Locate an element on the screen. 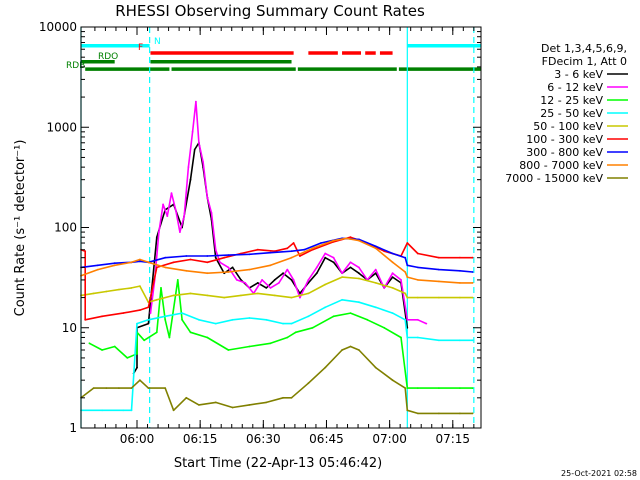 The image size is (640, 480). legend-label-800-7000-kev: 800 - 7000 keV is located at coordinates (561, 165).